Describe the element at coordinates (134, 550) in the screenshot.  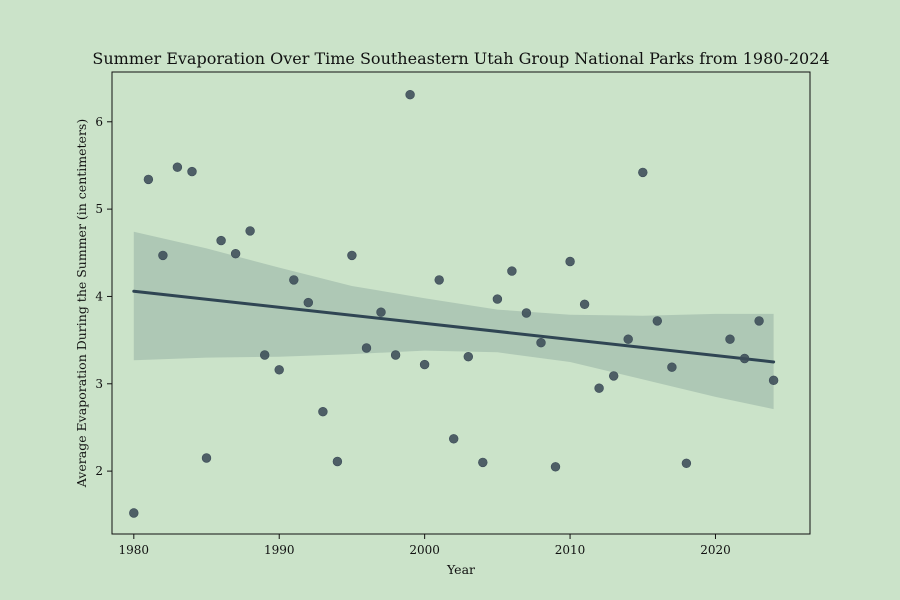
I see `x-tick-label: 1980` at that location.